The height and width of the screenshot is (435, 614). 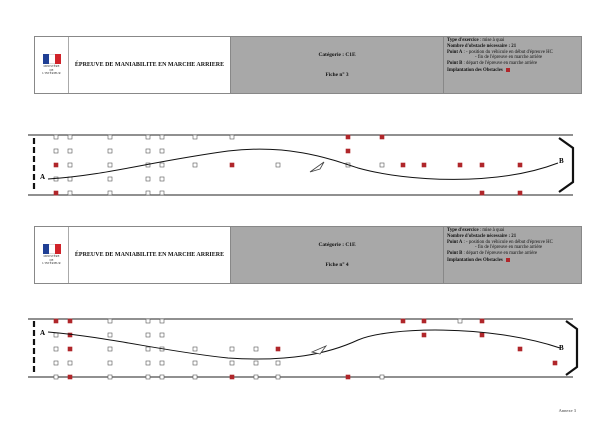 I want to click on sheet-number: Fiche n° 4, so click(x=337, y=265).